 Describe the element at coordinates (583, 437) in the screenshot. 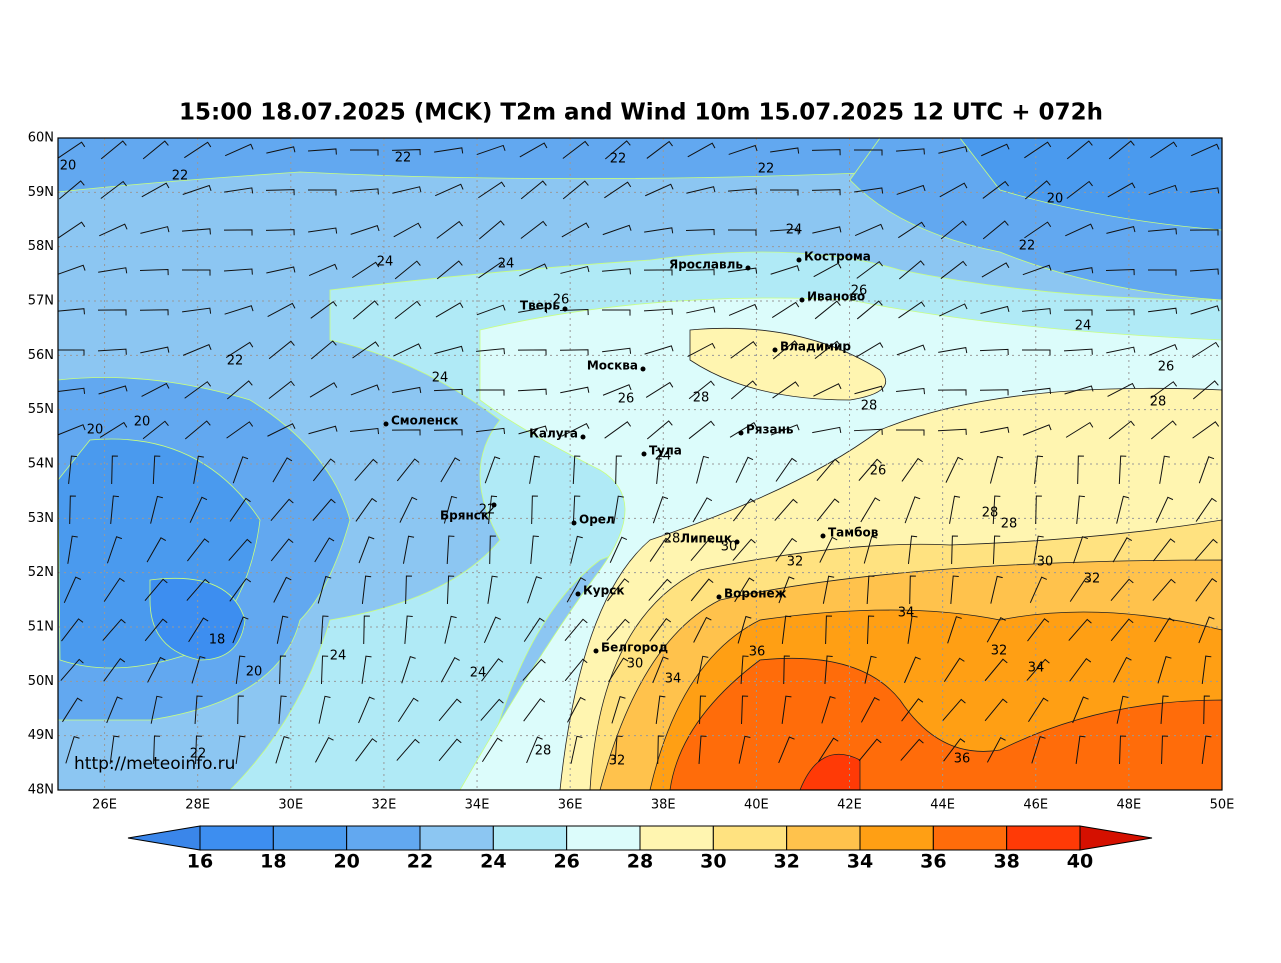

I see `city-dot` at that location.